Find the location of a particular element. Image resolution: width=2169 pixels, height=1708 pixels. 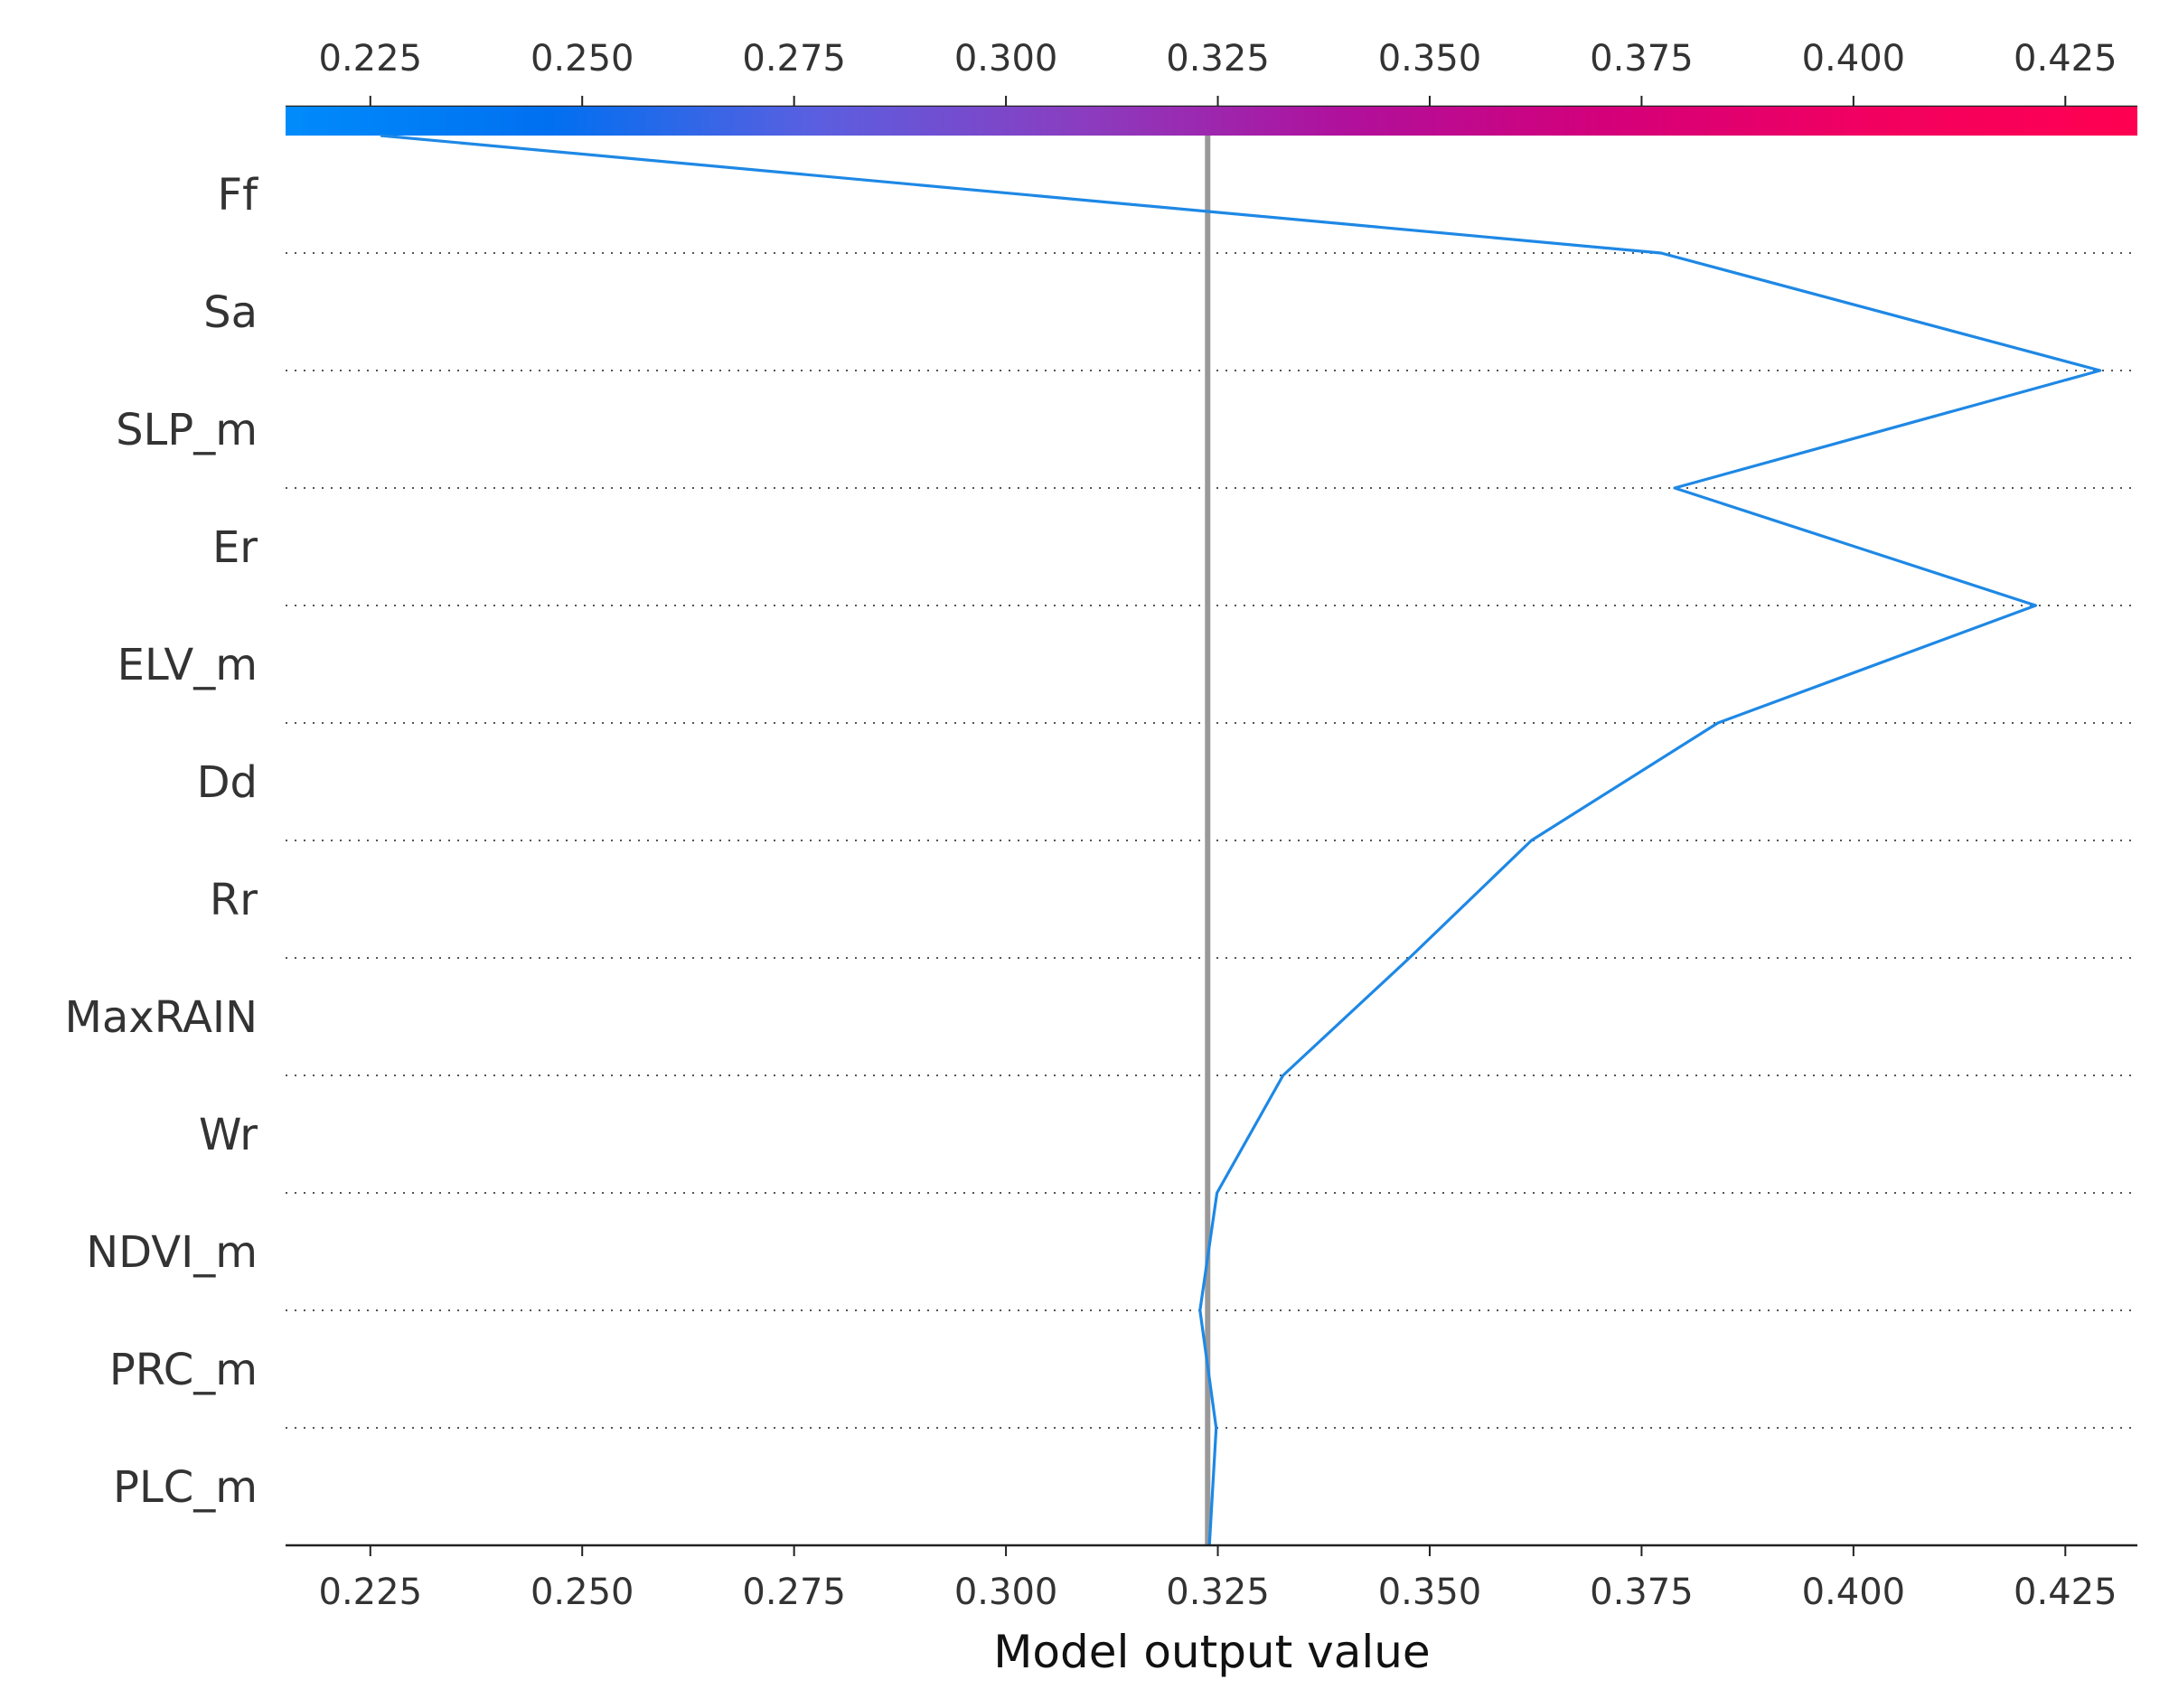

top-tick-label: 0.400 is located at coordinates (1854, 59).